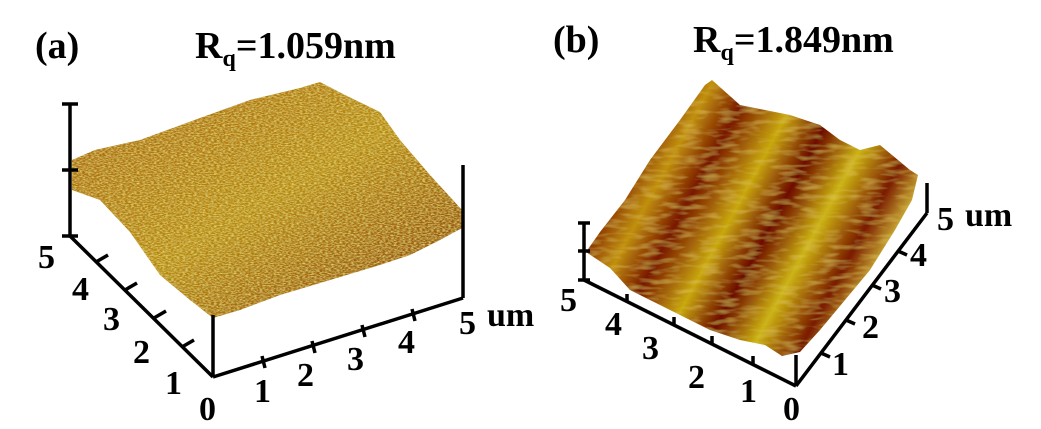 Image resolution: width=1041 pixels, height=429 pixels. I want to click on panel-a-y-tick: 4, so click(80, 289).